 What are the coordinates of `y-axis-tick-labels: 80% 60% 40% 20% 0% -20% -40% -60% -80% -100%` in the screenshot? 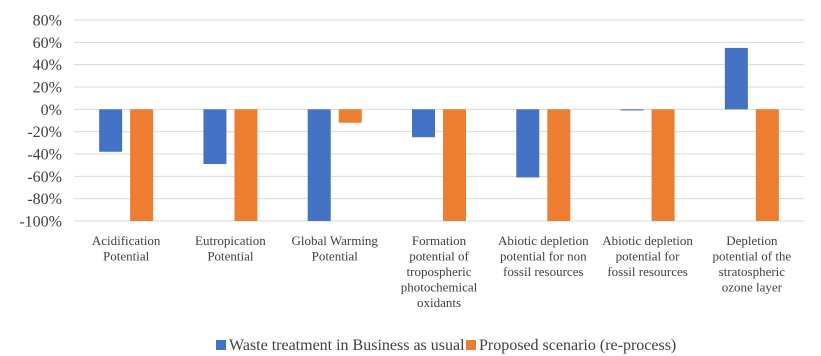 It's located at (40, 122).